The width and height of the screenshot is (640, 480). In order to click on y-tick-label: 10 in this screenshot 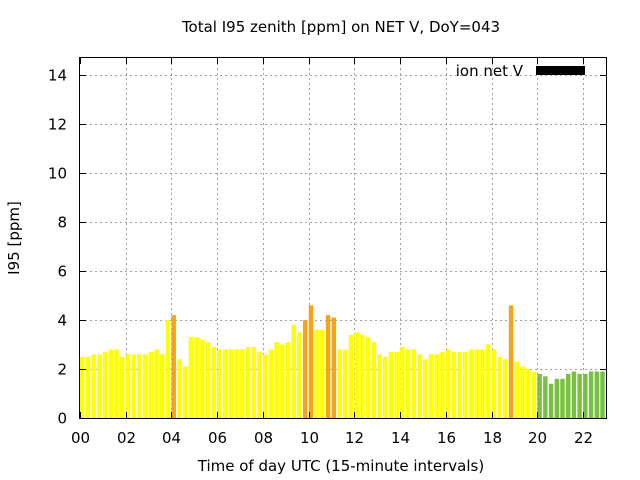, I will do `click(57, 174)`.